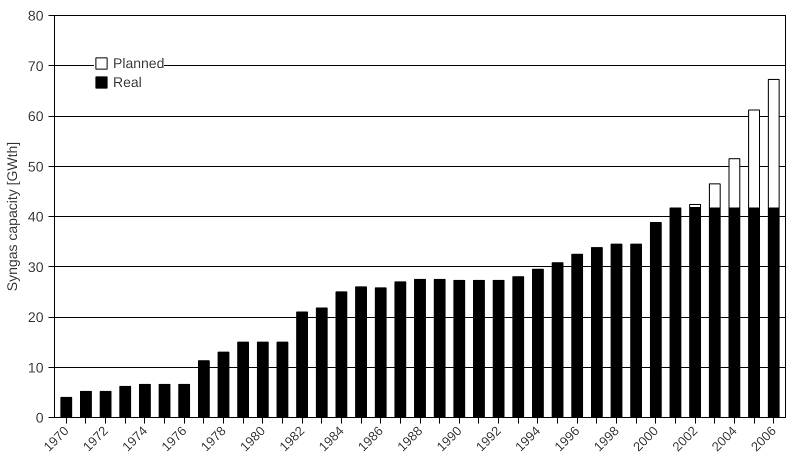 Image resolution: width=805 pixels, height=463 pixels. I want to click on y-tick-label: 10, so click(36, 367).